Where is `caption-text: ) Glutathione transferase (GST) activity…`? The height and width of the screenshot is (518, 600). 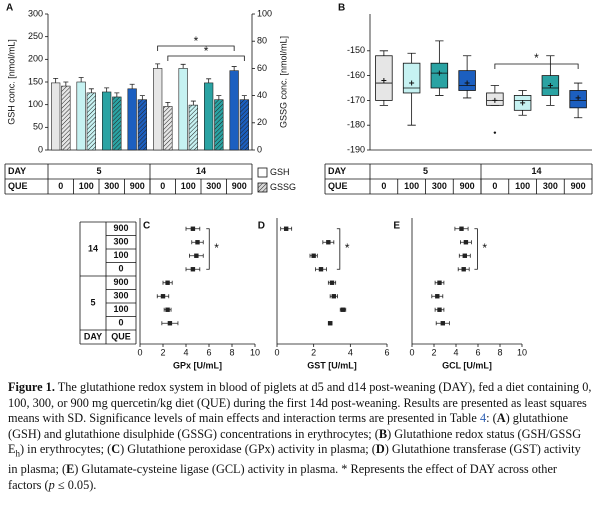 caption-text: ) Glutathione transferase (GST) activity… is located at coordinates (294, 459).